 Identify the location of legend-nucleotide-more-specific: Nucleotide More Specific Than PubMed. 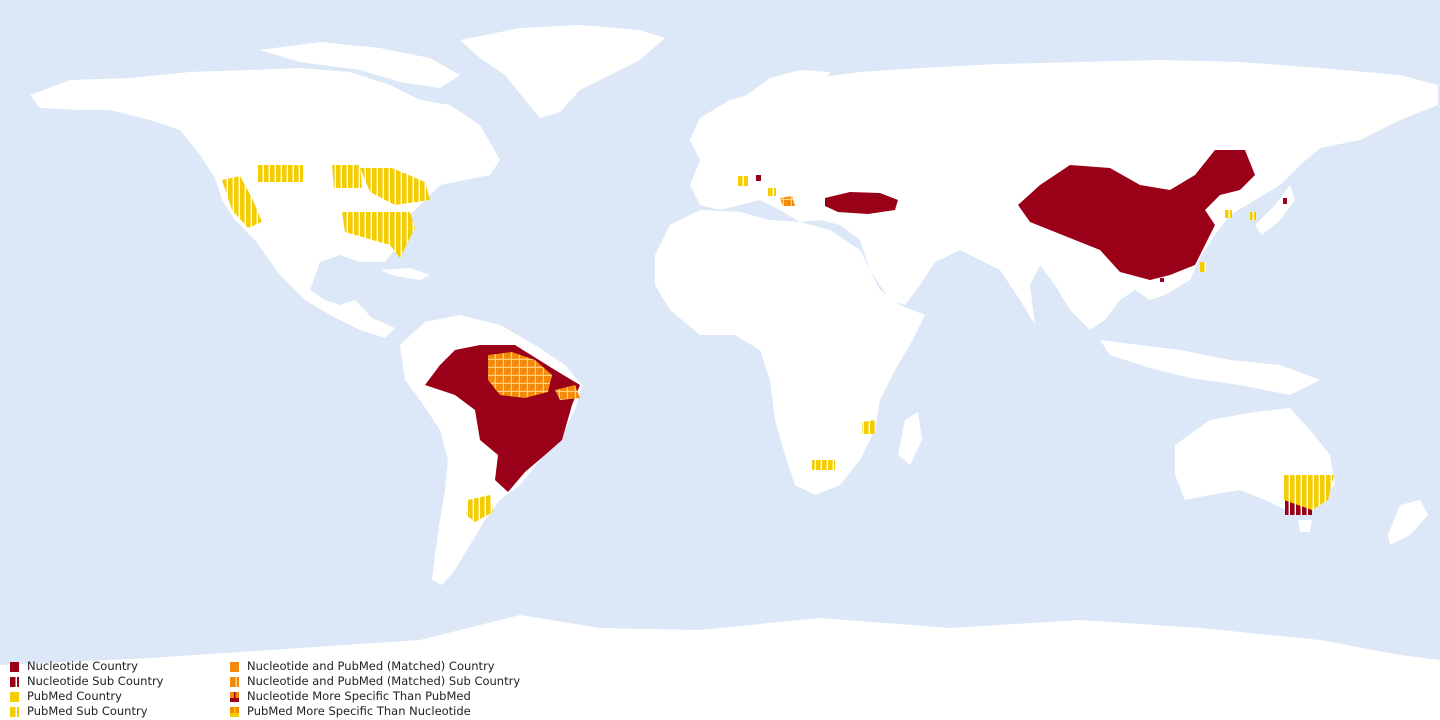
(350, 696).